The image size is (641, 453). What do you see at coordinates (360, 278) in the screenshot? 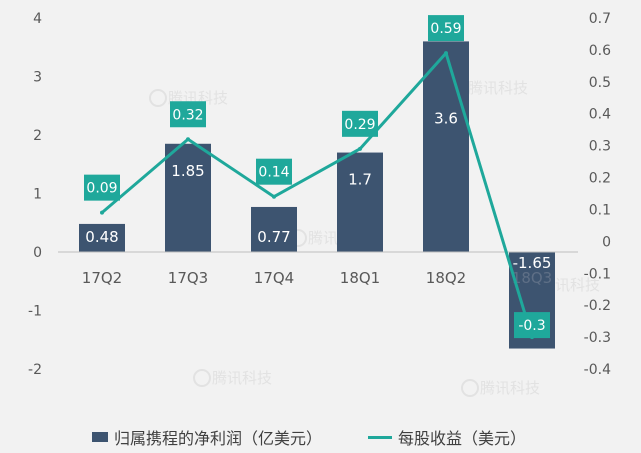
I see `category-label: 18Q1` at bounding box center [360, 278].